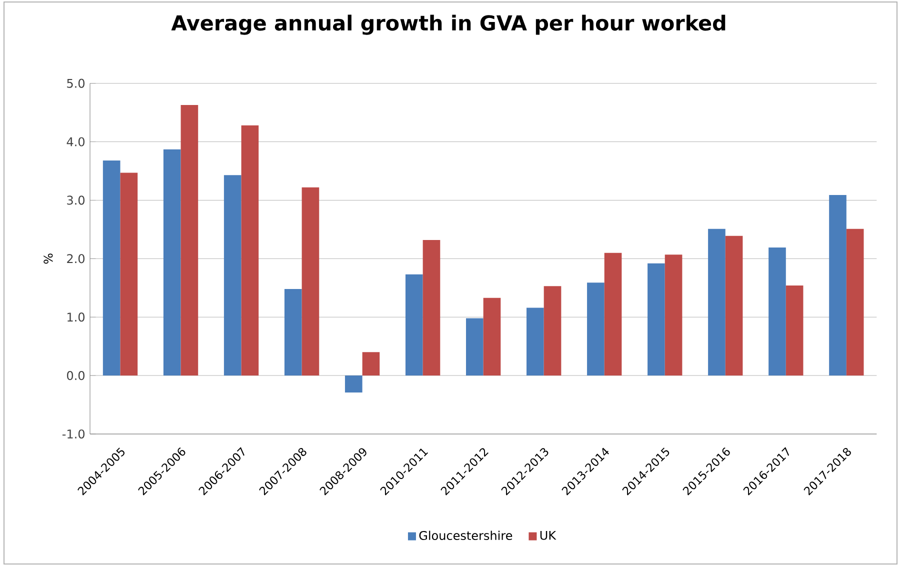 This screenshot has height=566, width=899. Describe the element at coordinates (75, 375) in the screenshot. I see `y-tick-label: 0.0` at that location.